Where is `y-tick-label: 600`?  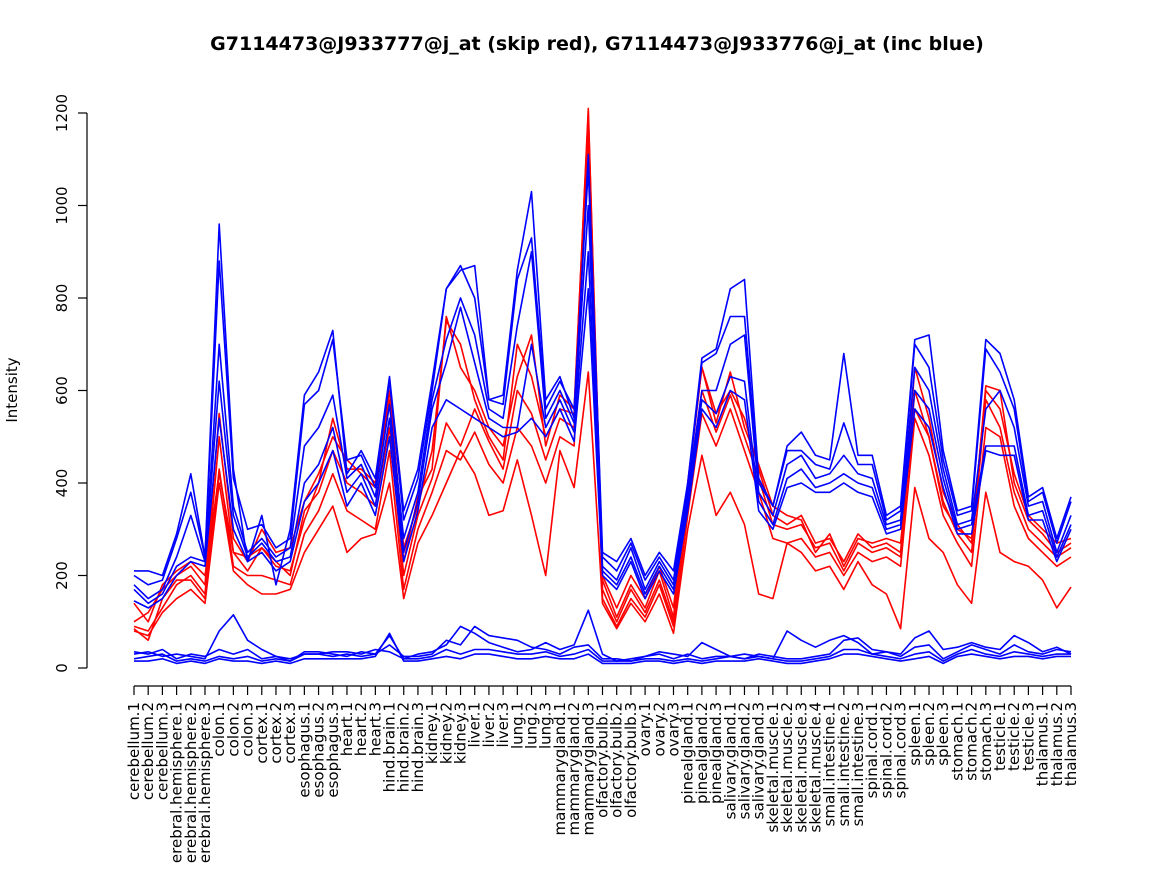 y-tick-label: 600 is located at coordinates (62, 390).